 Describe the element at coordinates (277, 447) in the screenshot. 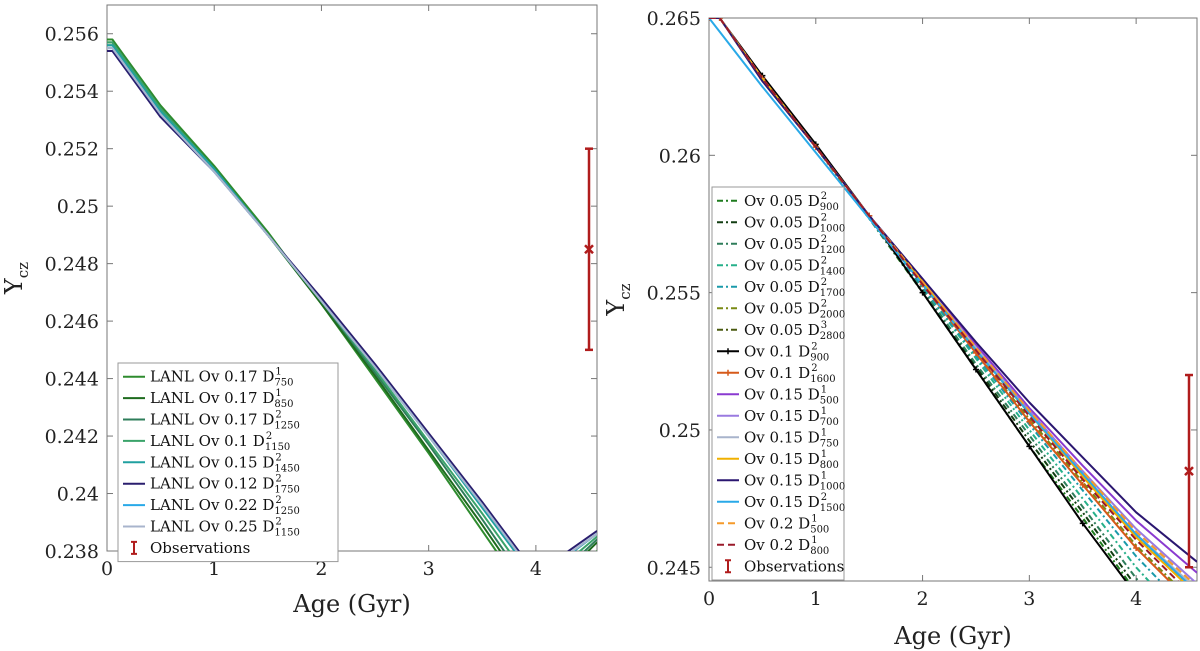

I see `legend-entry-sub: 1150` at that location.